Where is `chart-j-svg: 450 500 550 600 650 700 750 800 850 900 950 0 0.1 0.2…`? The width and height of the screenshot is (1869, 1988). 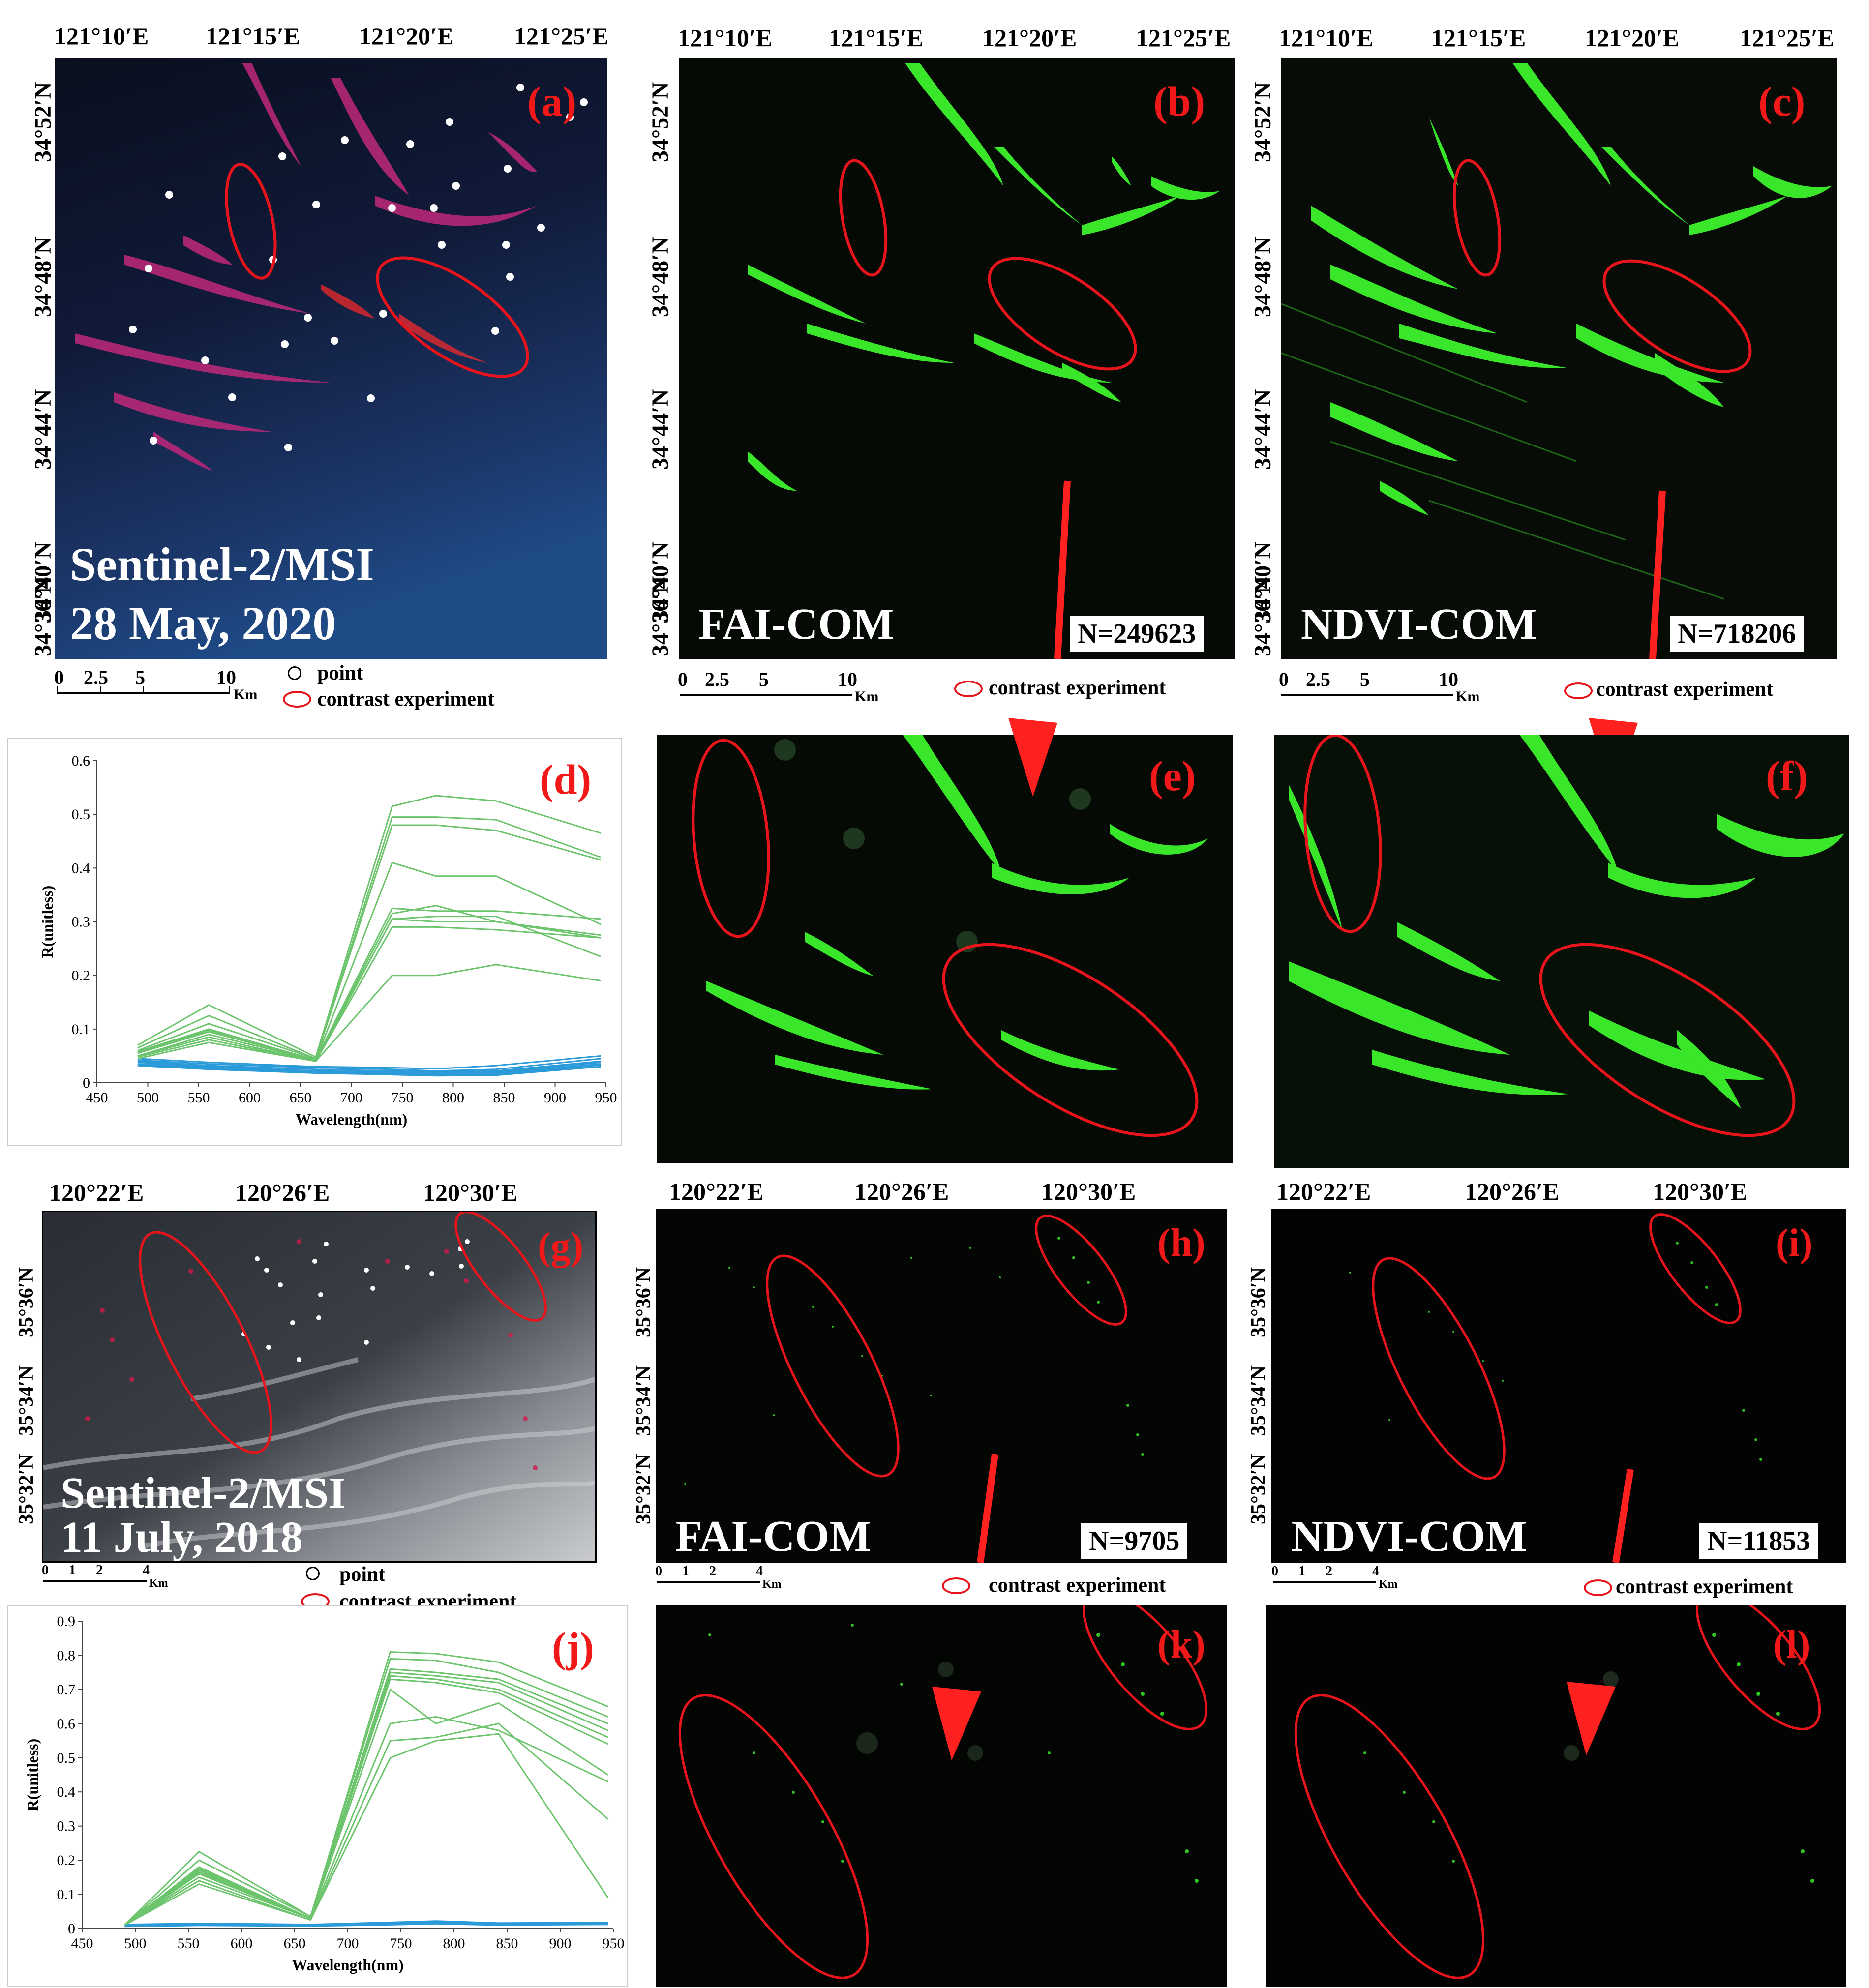
chart-j-svg: 450 500 550 600 650 700 750 800 850 900 950 0 0.1 0.2… is located at coordinates (324, 1794).